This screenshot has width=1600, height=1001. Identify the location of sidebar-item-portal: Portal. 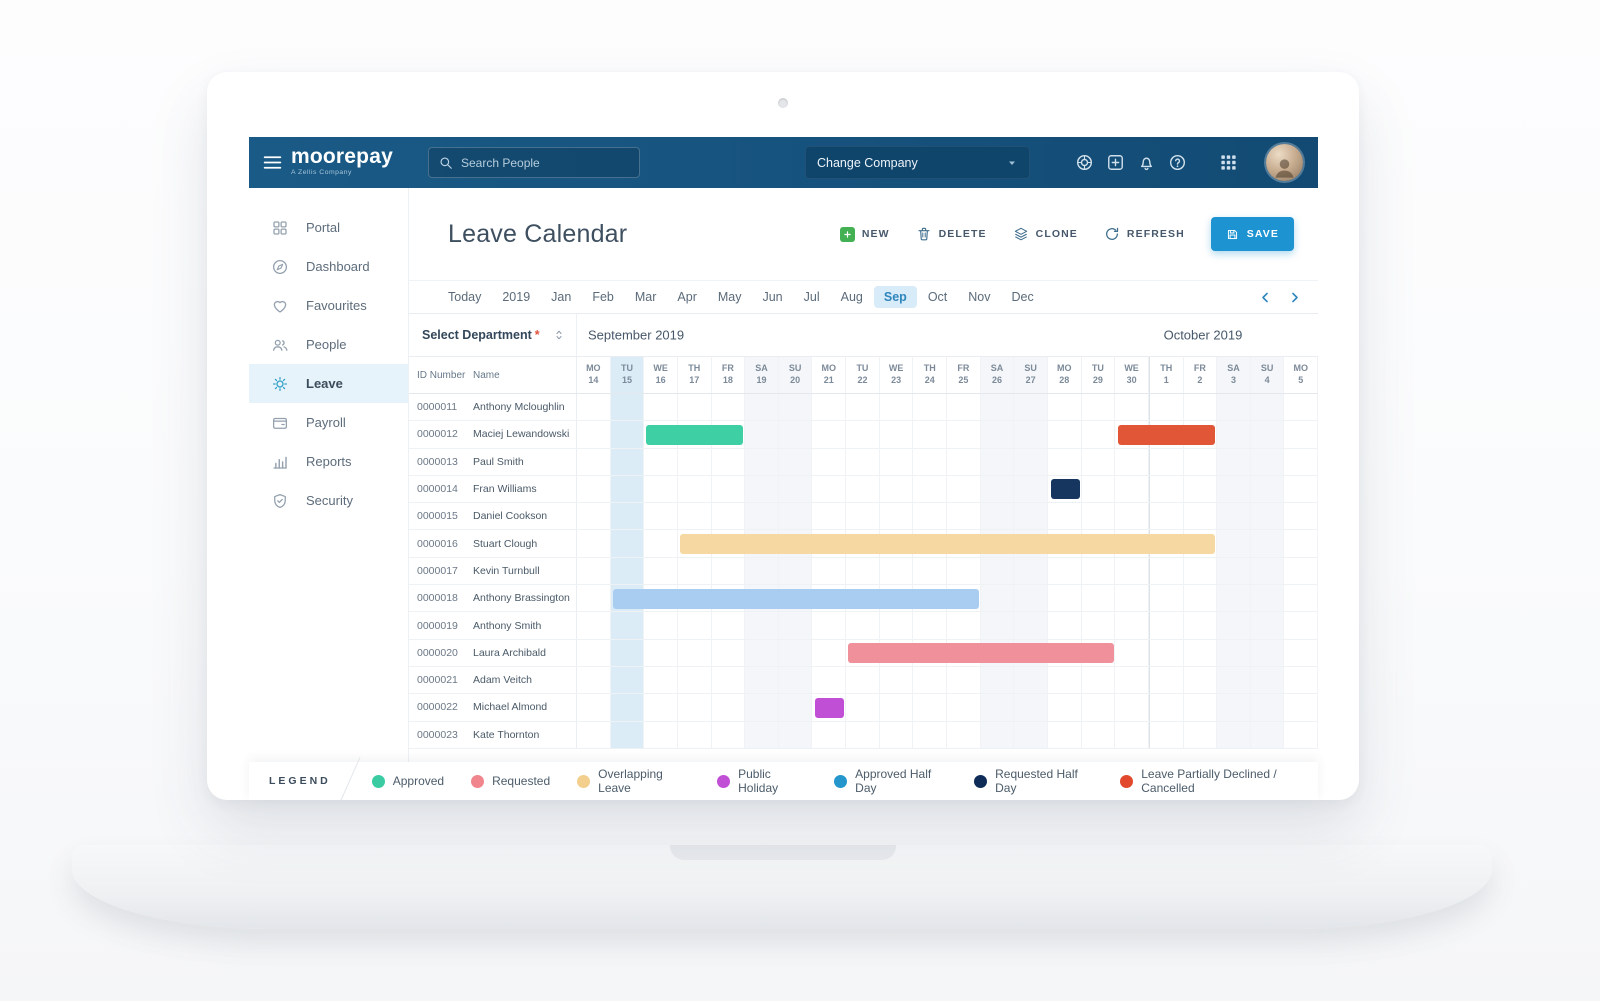
(328, 227).